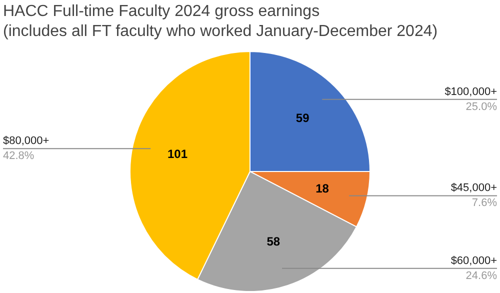 This screenshot has height=293, width=500. I want to click on slice-label: $100,000+, so click(470, 92).